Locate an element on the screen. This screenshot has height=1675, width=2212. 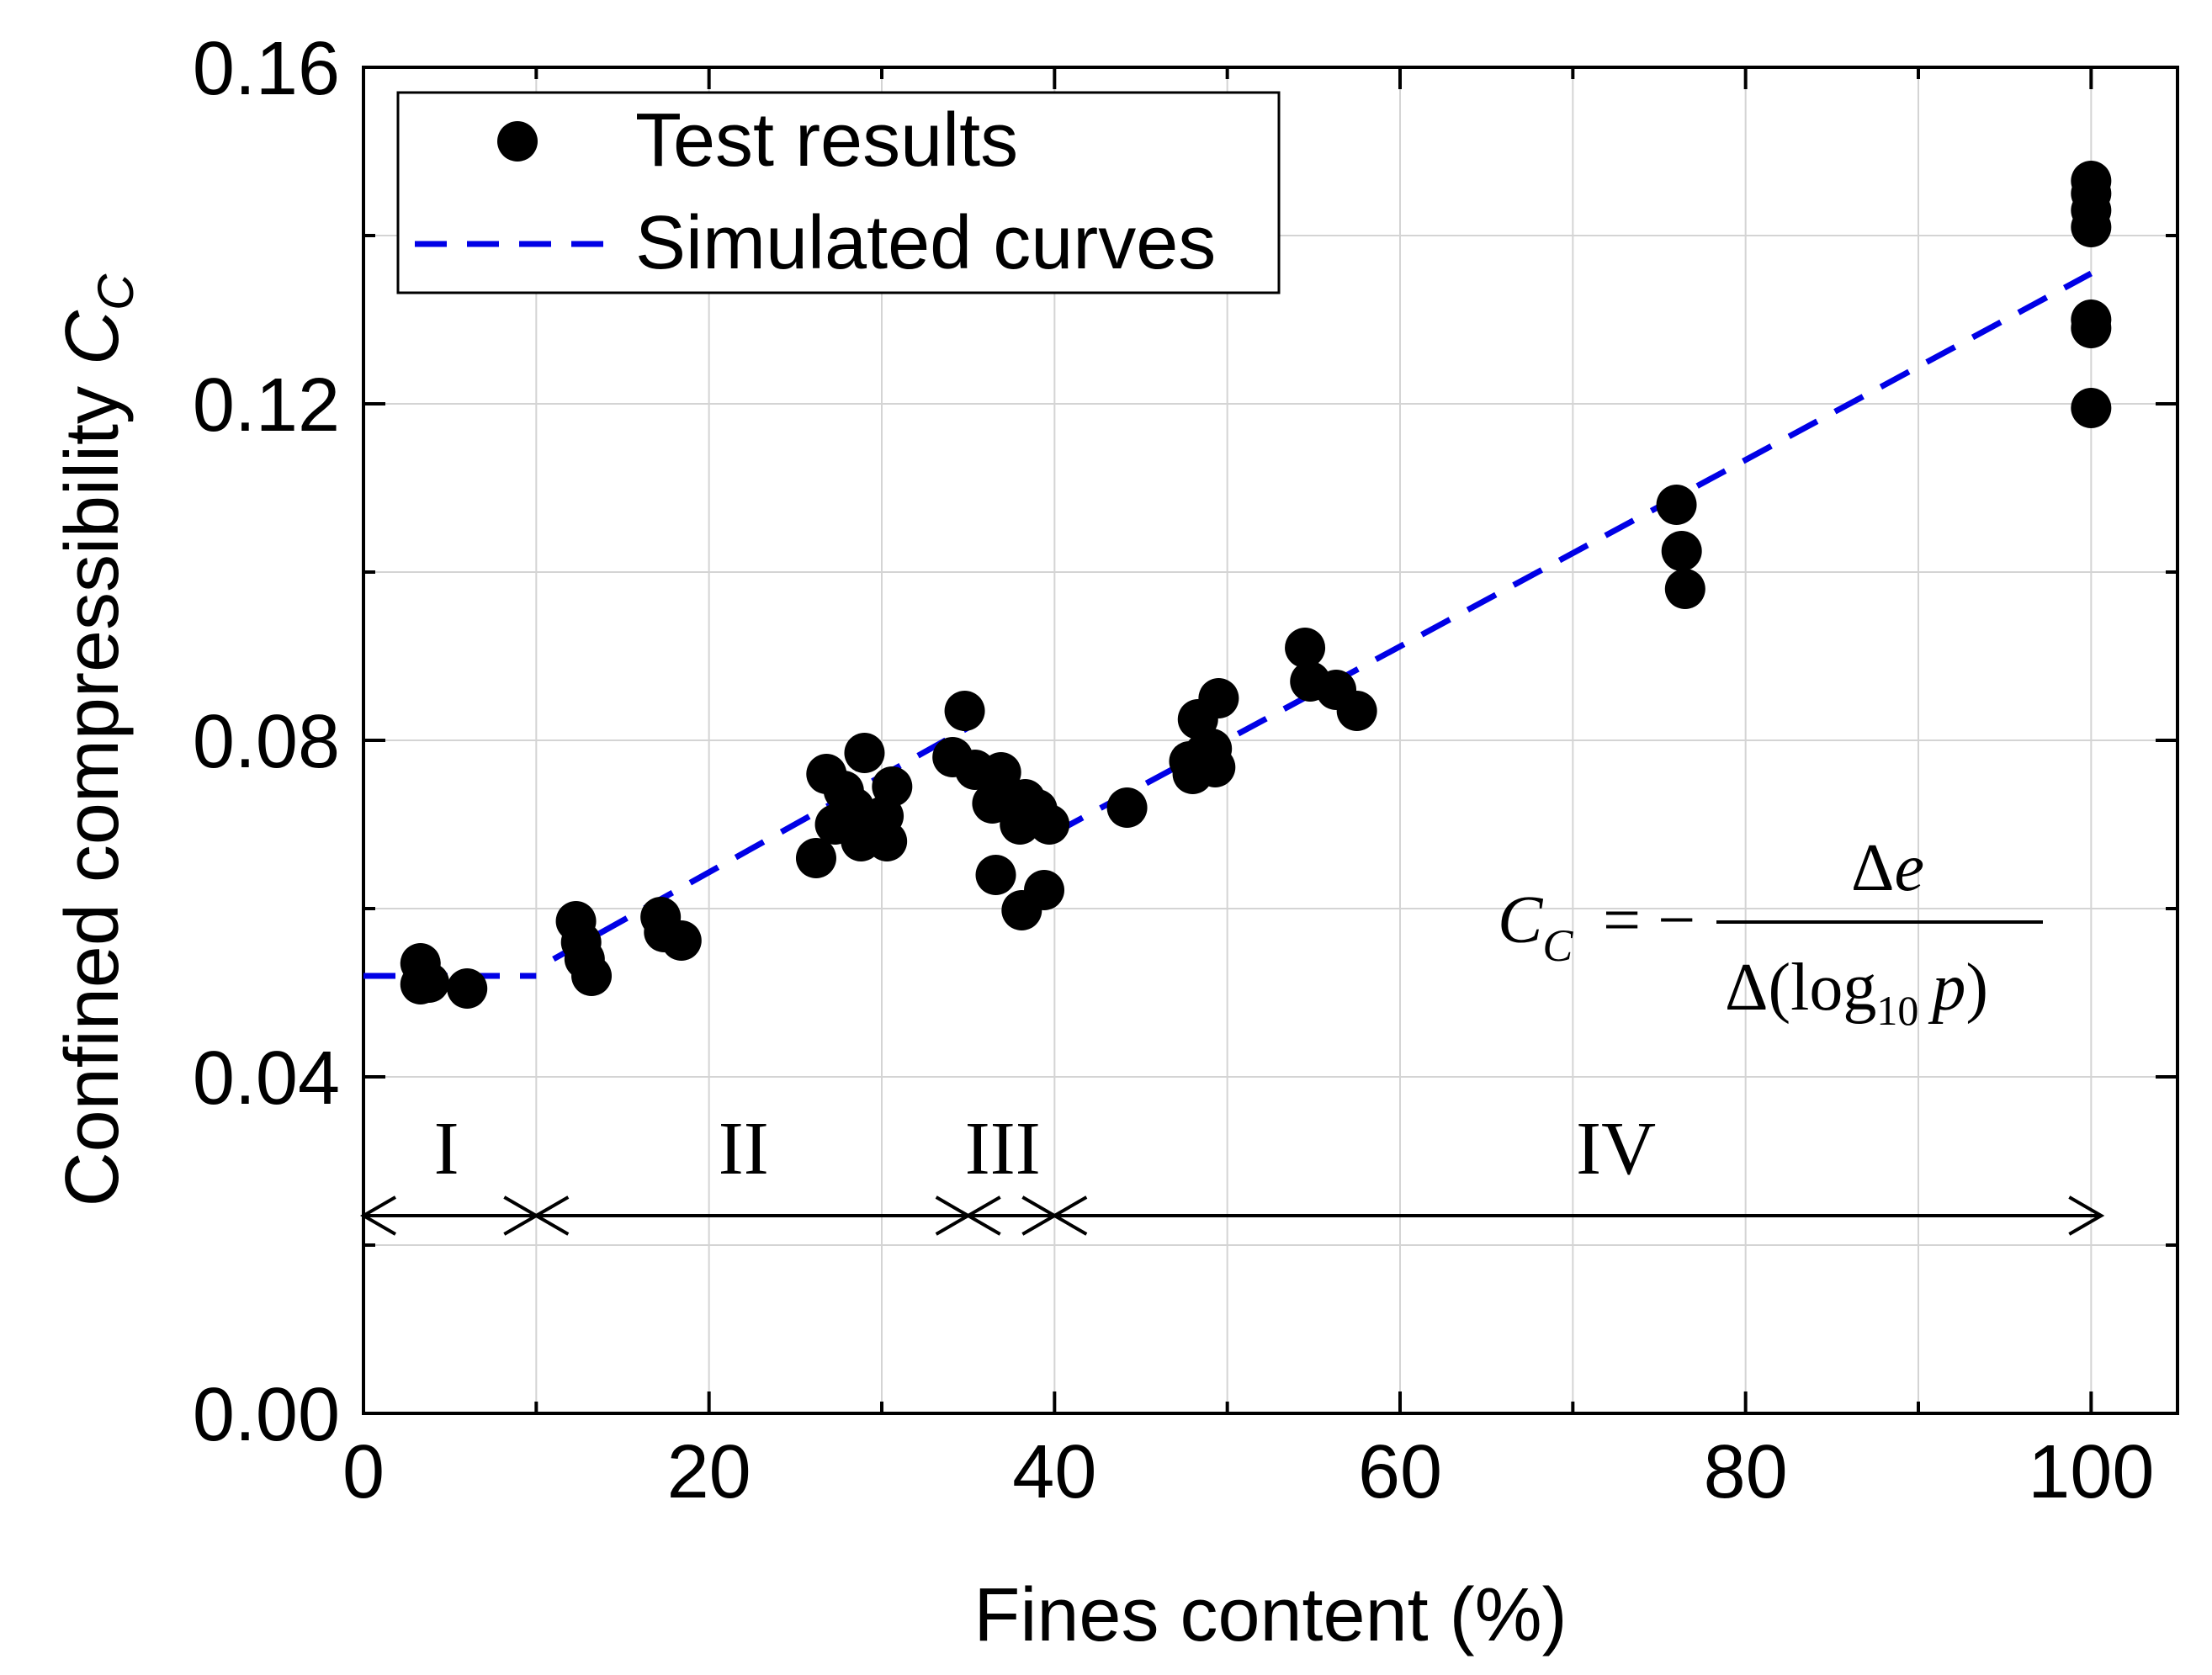
equation-lhs: CC is located at coordinates (1535, 927).